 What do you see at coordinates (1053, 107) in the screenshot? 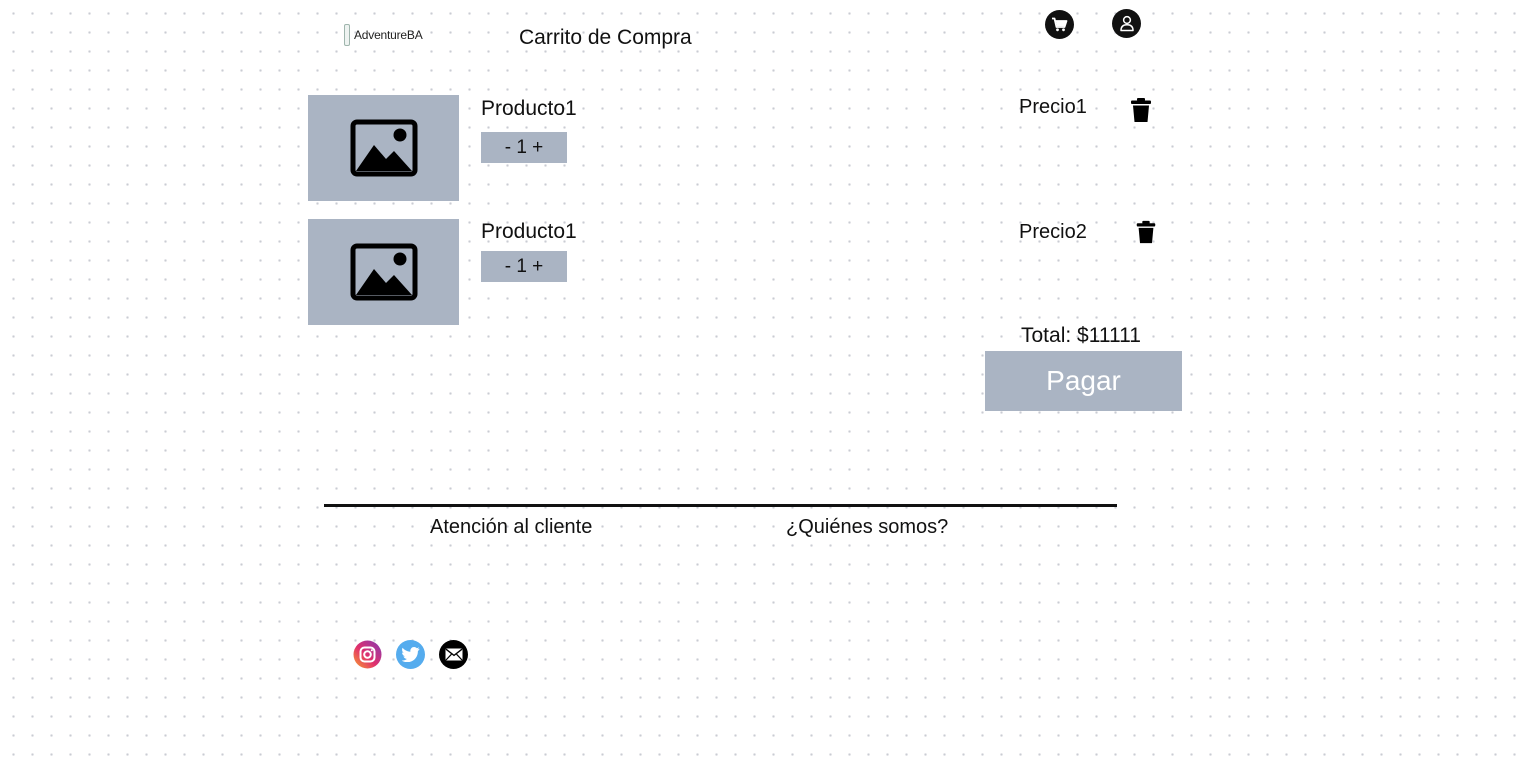
I see `product-price: Precio1` at bounding box center [1053, 107].